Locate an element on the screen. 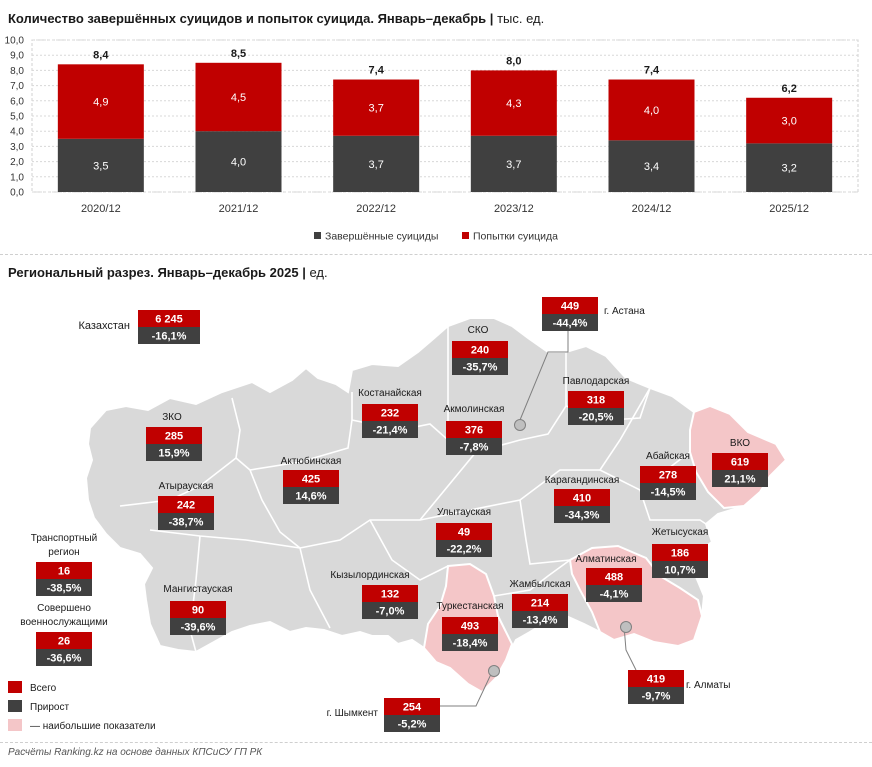 The height and width of the screenshot is (767, 872). x-tick-label: 2023/12 is located at coordinates (514, 209).